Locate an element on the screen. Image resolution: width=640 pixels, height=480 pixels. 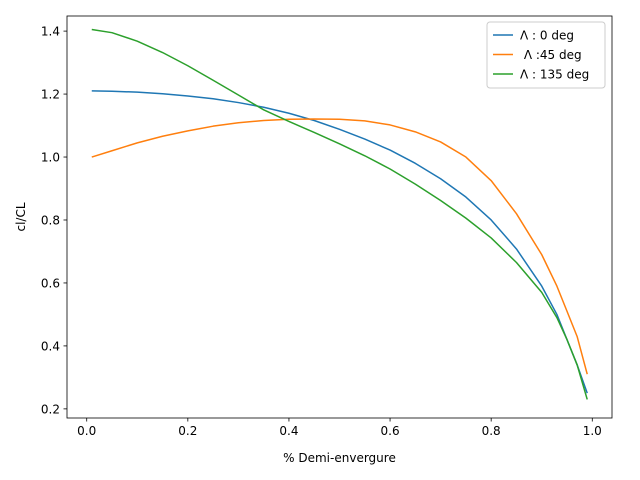
y-tick-label: 0.8 is located at coordinates (50, 220).